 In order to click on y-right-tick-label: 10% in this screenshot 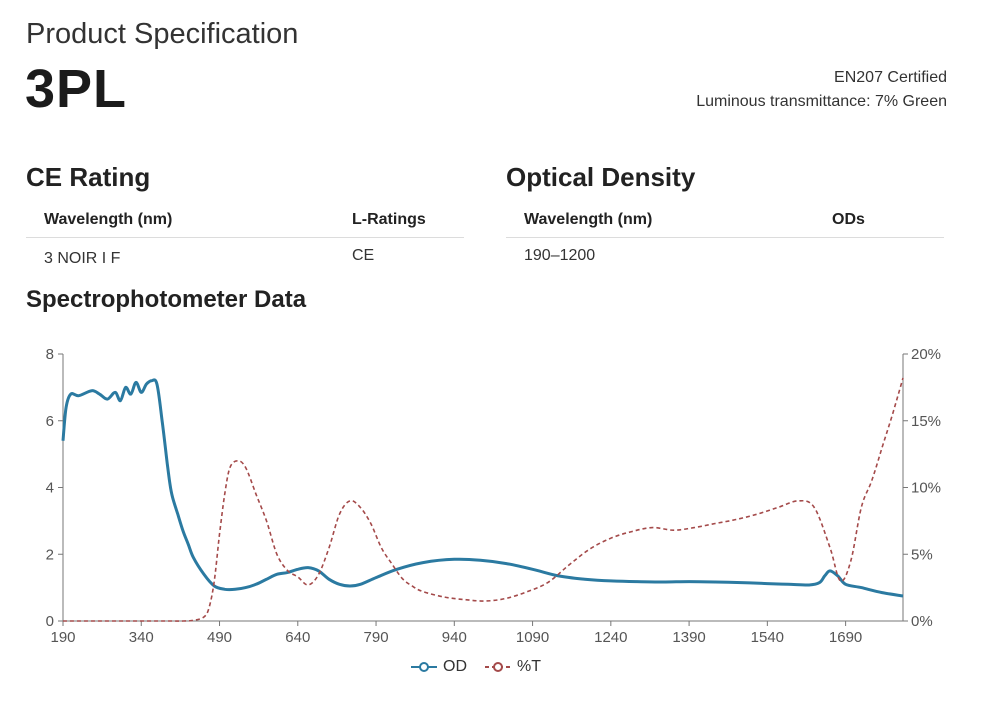, I will do `click(926, 488)`.